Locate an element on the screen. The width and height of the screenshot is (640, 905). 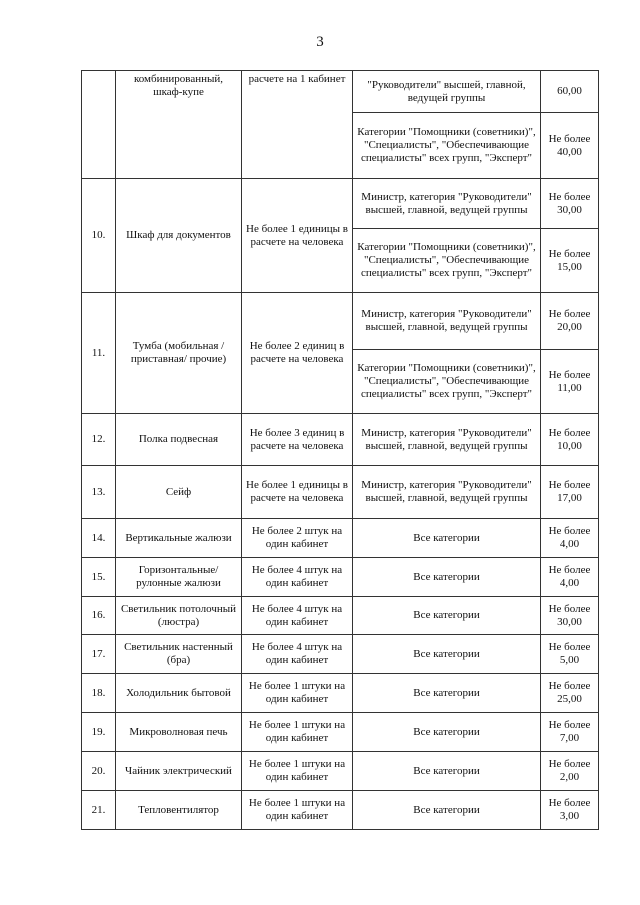
item-norm: расчете на 1 кабинет is located at coordinates (297, 124).